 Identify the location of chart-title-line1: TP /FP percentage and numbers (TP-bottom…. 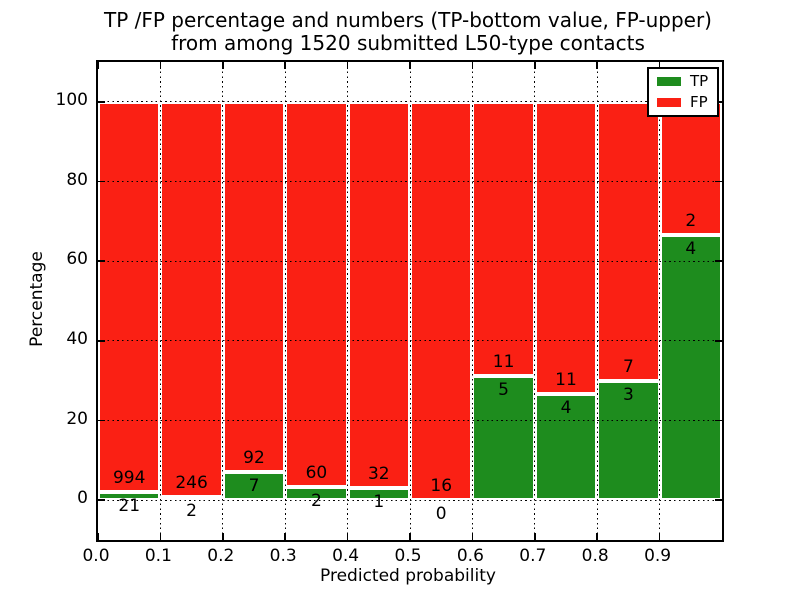
(408, 20).